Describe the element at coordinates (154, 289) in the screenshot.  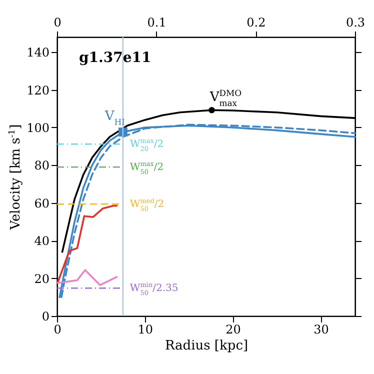
I see `ref-line-label: W$^{min}$$_{50}$/2.35` at that location.